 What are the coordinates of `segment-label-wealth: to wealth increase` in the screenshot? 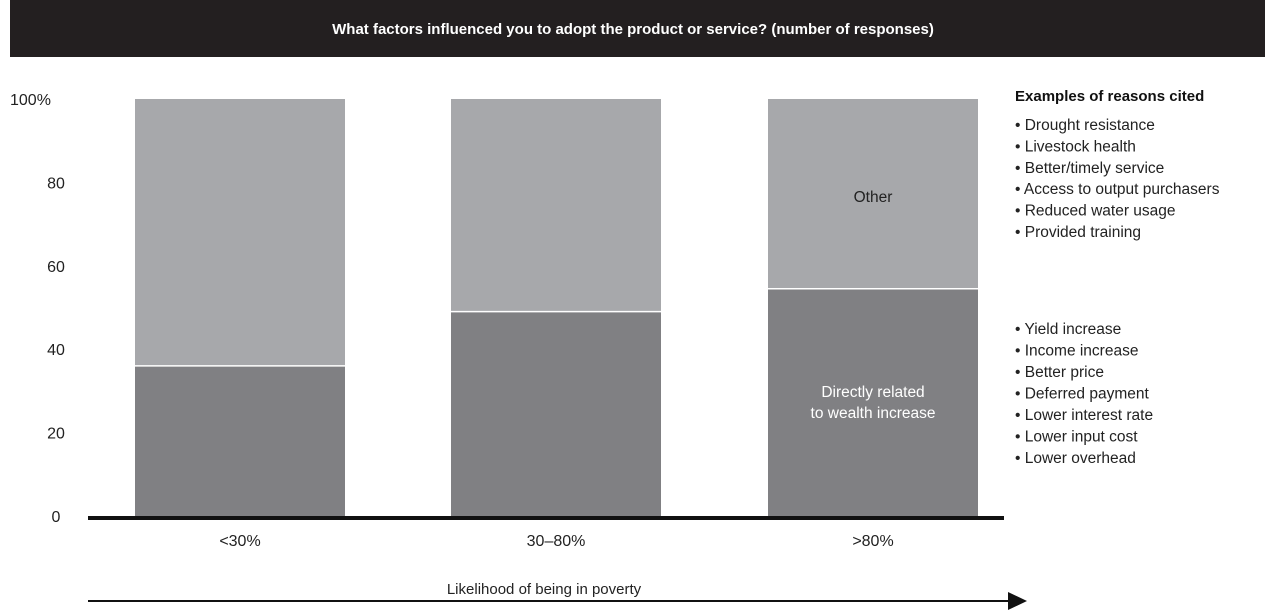 It's located at (873, 413).